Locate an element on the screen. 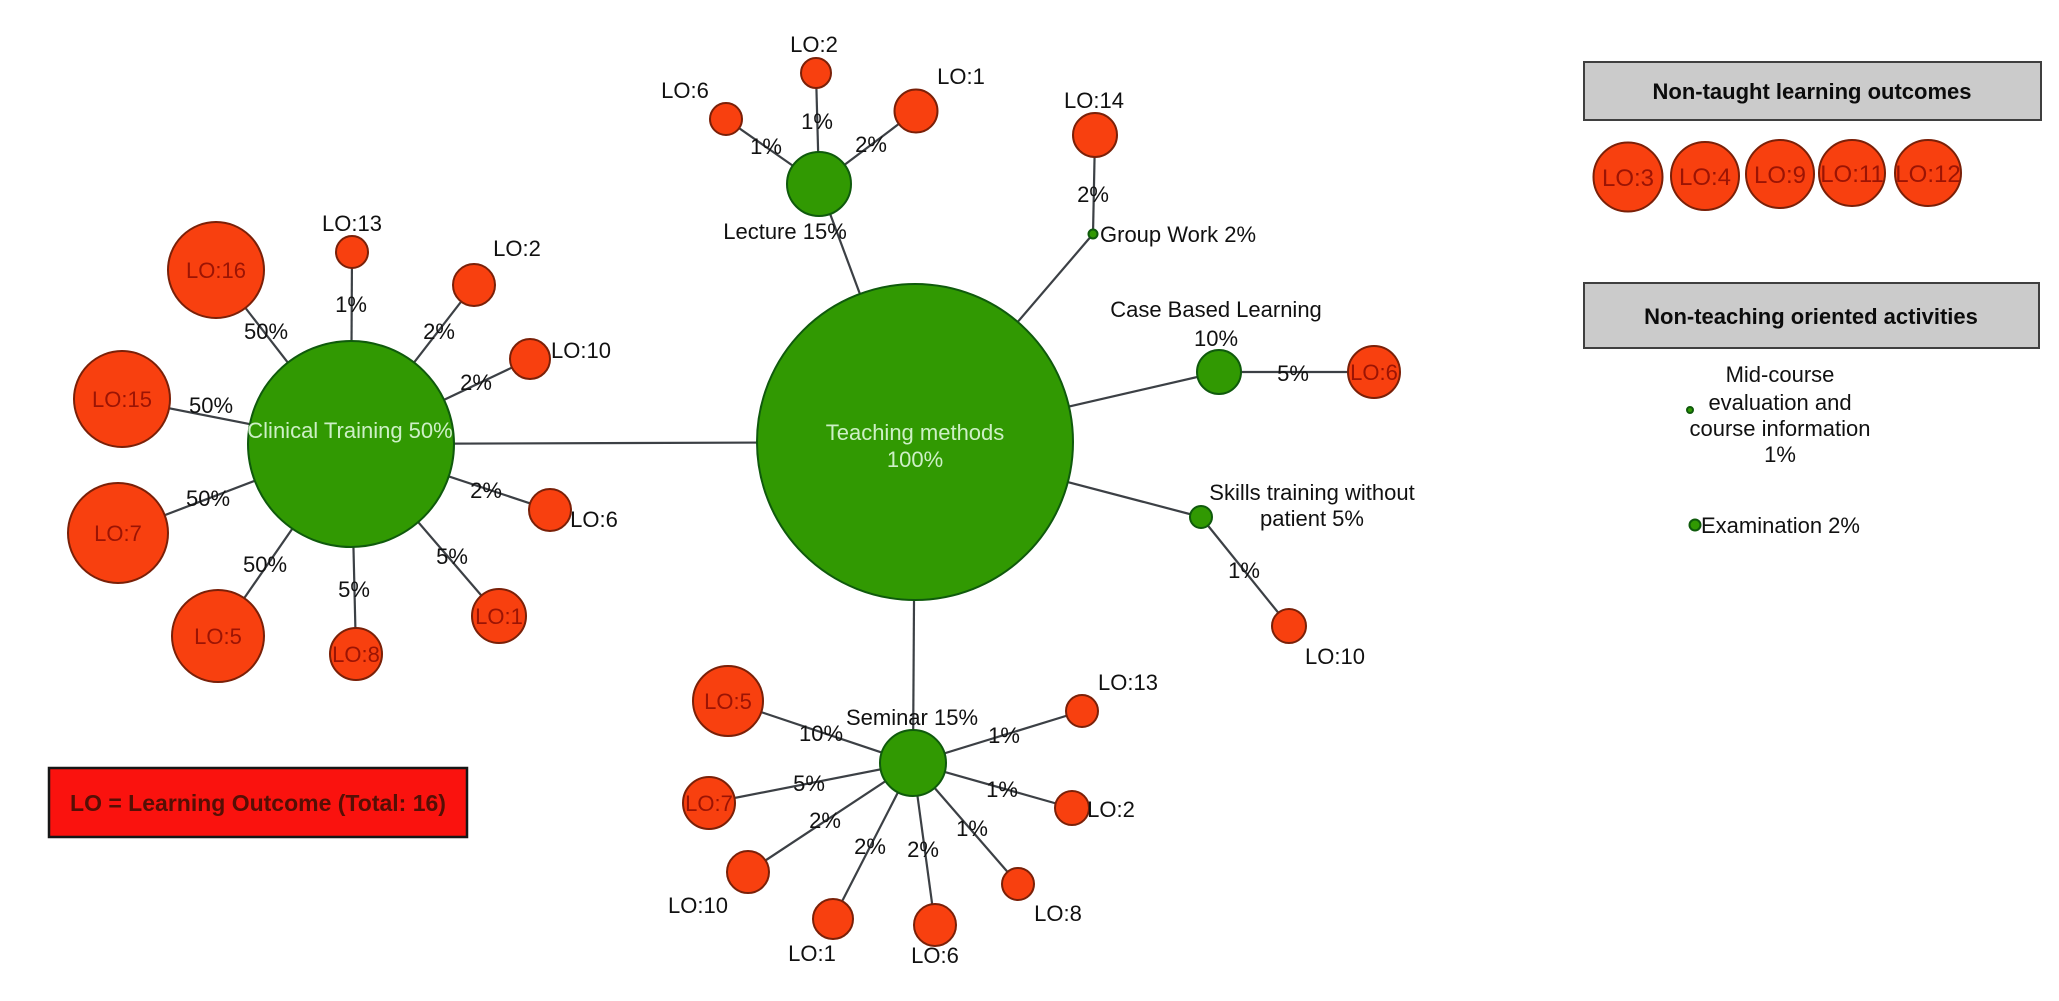  svg-text: Seminar 15% is located at coordinates (912, 717).